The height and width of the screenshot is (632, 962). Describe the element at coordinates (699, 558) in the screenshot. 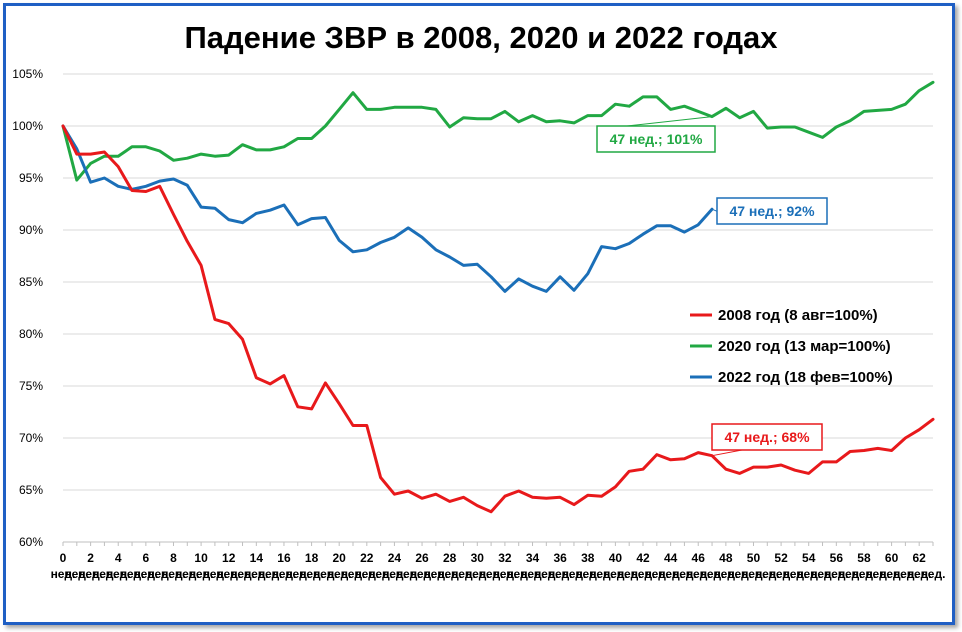

I see `x-tick-label: 46` at that location.